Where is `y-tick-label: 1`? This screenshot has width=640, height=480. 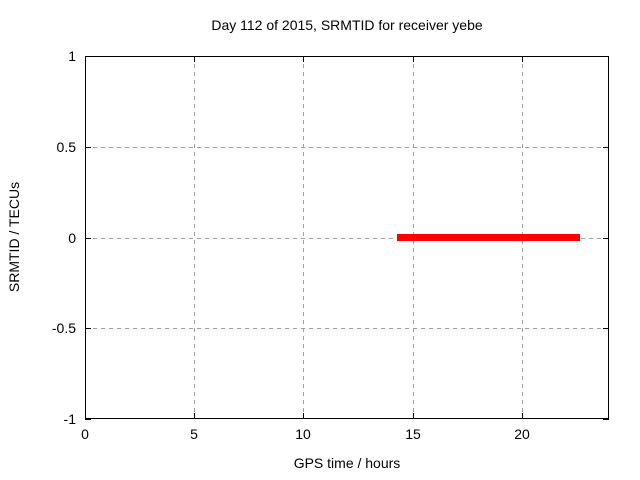 y-tick-label: 1 is located at coordinates (72, 56).